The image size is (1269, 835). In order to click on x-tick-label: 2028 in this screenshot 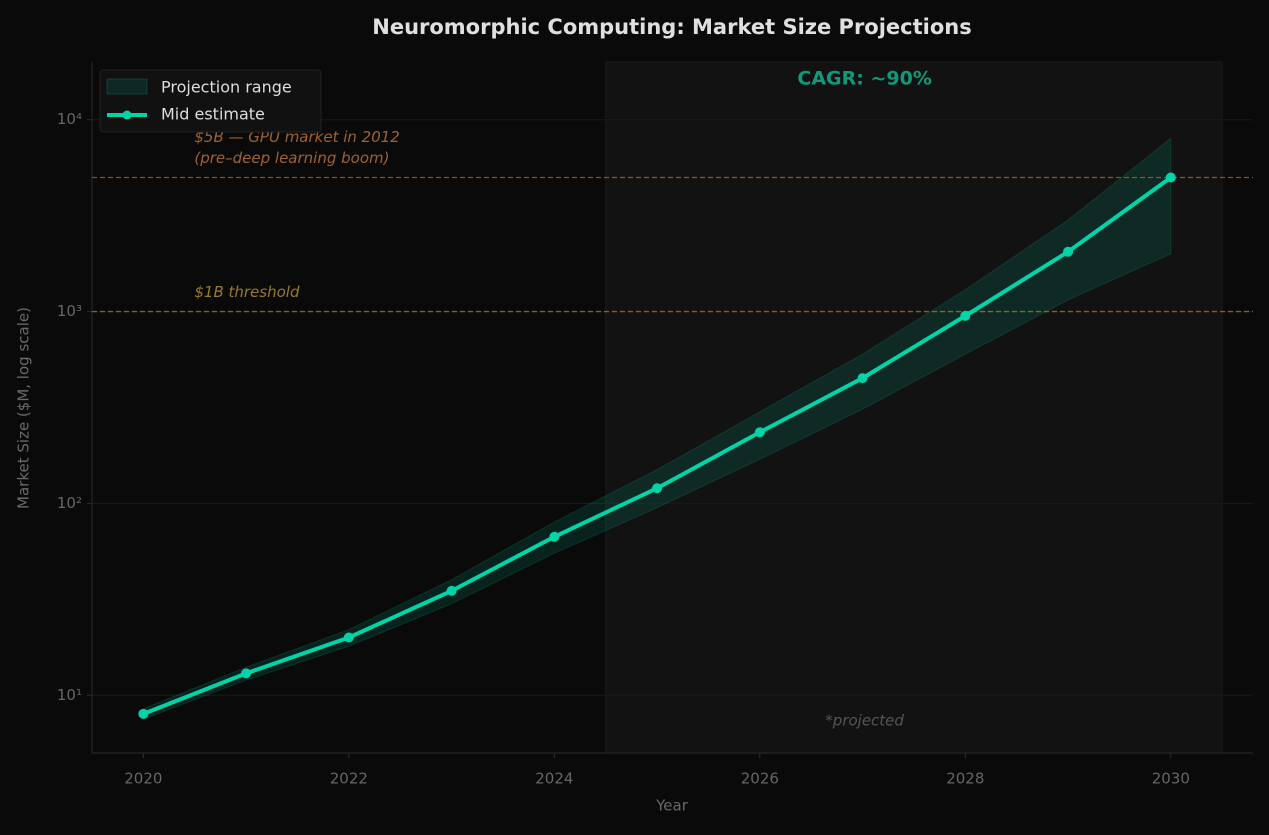, I will do `click(965, 779)`.